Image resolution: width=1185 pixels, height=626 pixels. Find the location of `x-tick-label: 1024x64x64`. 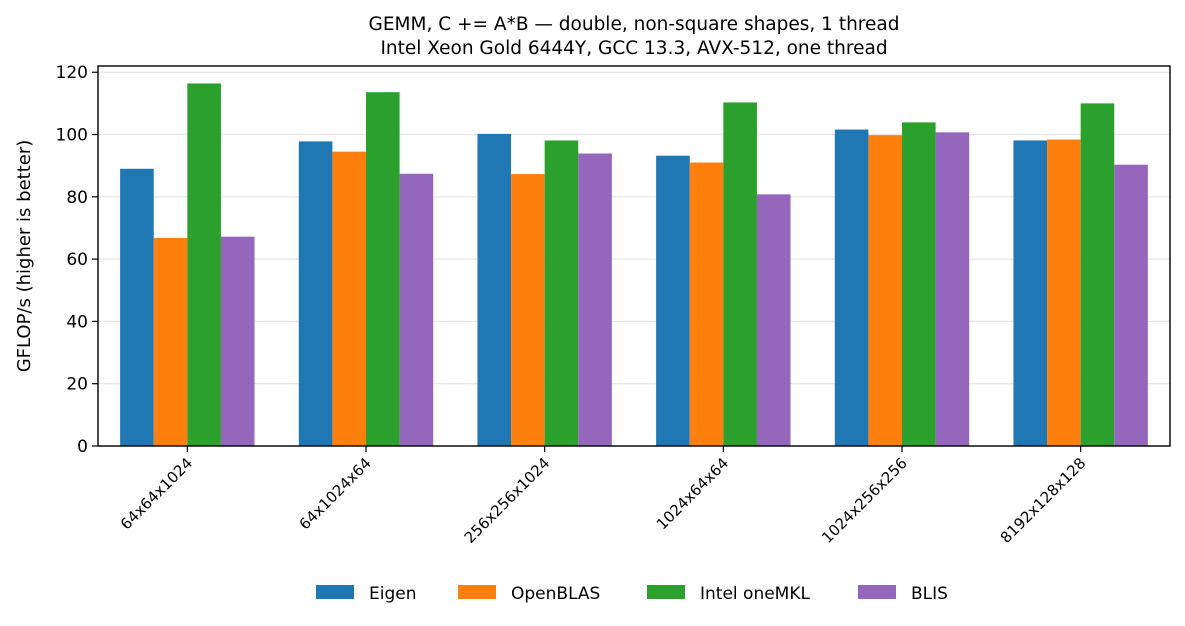

x-tick-label: 1024x64x64 is located at coordinates (692, 493).